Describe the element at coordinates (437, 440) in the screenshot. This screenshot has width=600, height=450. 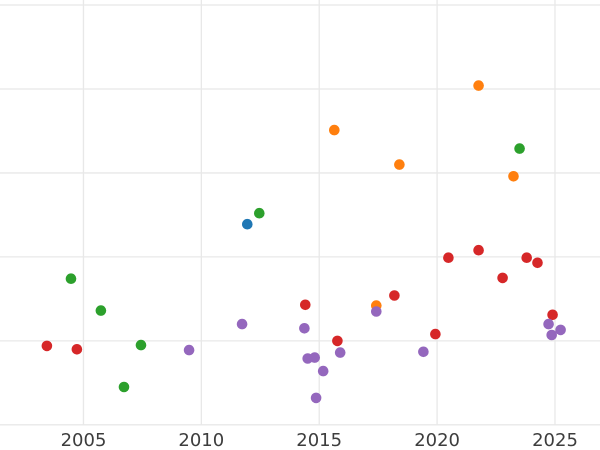
I see `x-tick-label: 2020` at that location.